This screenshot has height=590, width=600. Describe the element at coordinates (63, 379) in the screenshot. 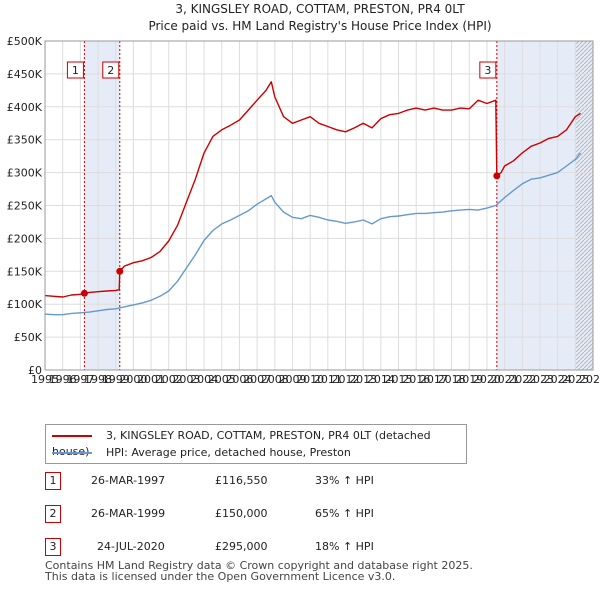

I see `x-tick-label: 1996` at that location.